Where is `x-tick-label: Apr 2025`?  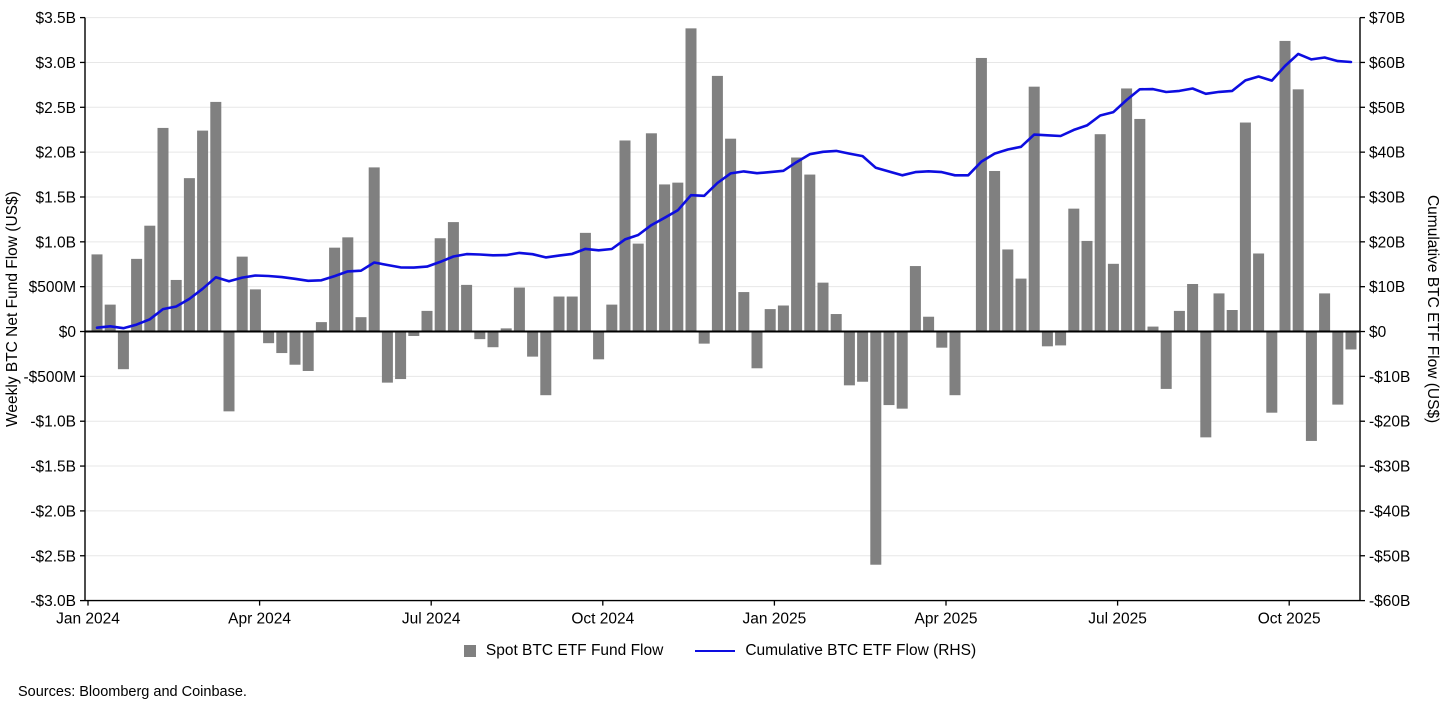
x-tick-label: Apr 2025 is located at coordinates (946, 619).